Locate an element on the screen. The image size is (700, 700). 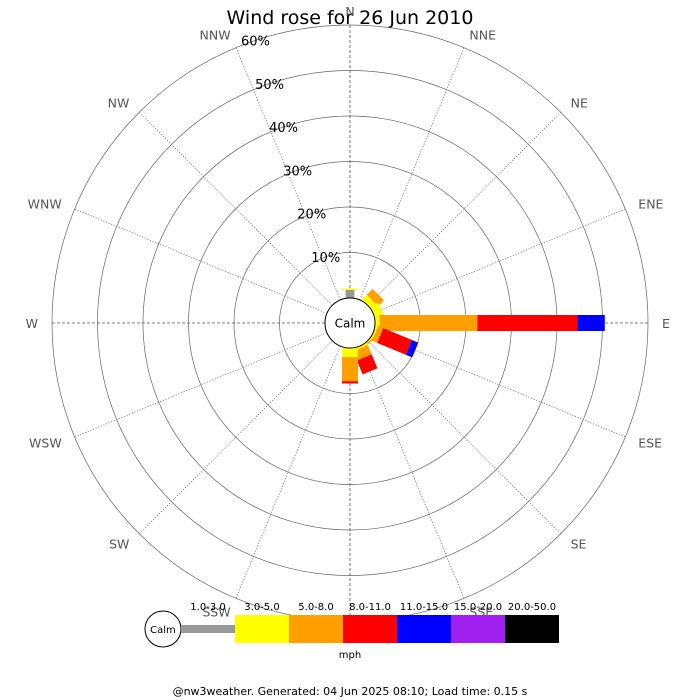
legend-calm-label: Calm is located at coordinates (163, 630).